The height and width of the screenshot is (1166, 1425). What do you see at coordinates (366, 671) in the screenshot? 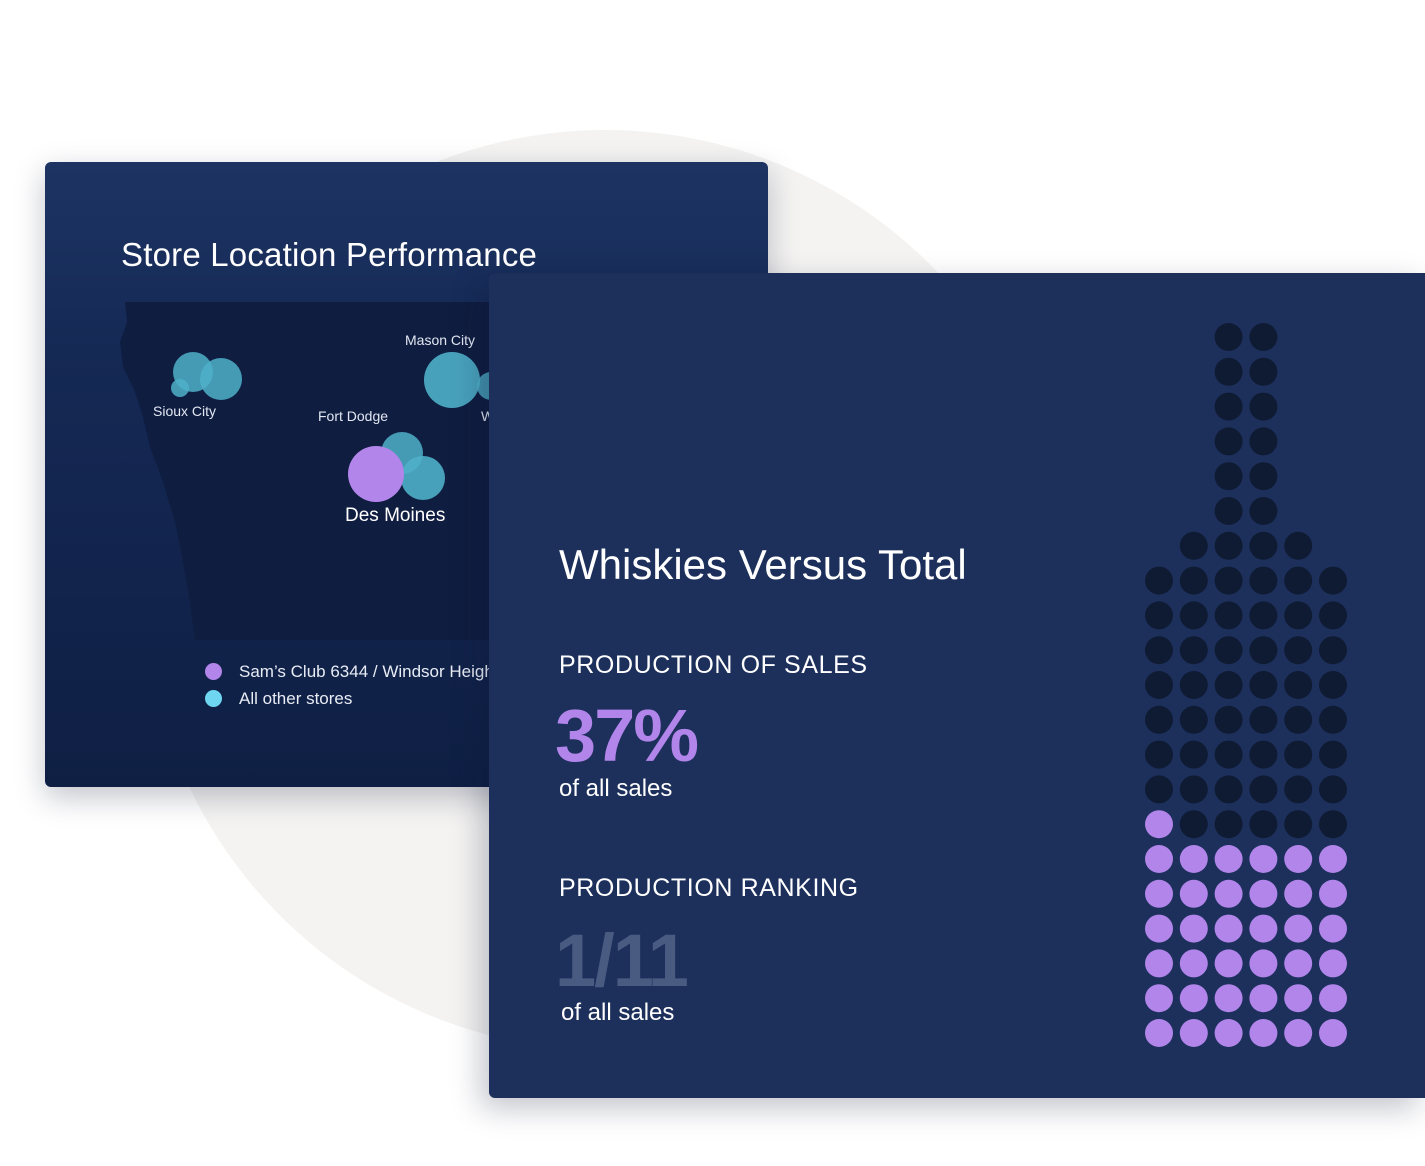
I see `legend-label-highlight: Sam’s Club 6344 / Windsor Heigh` at bounding box center [366, 671].